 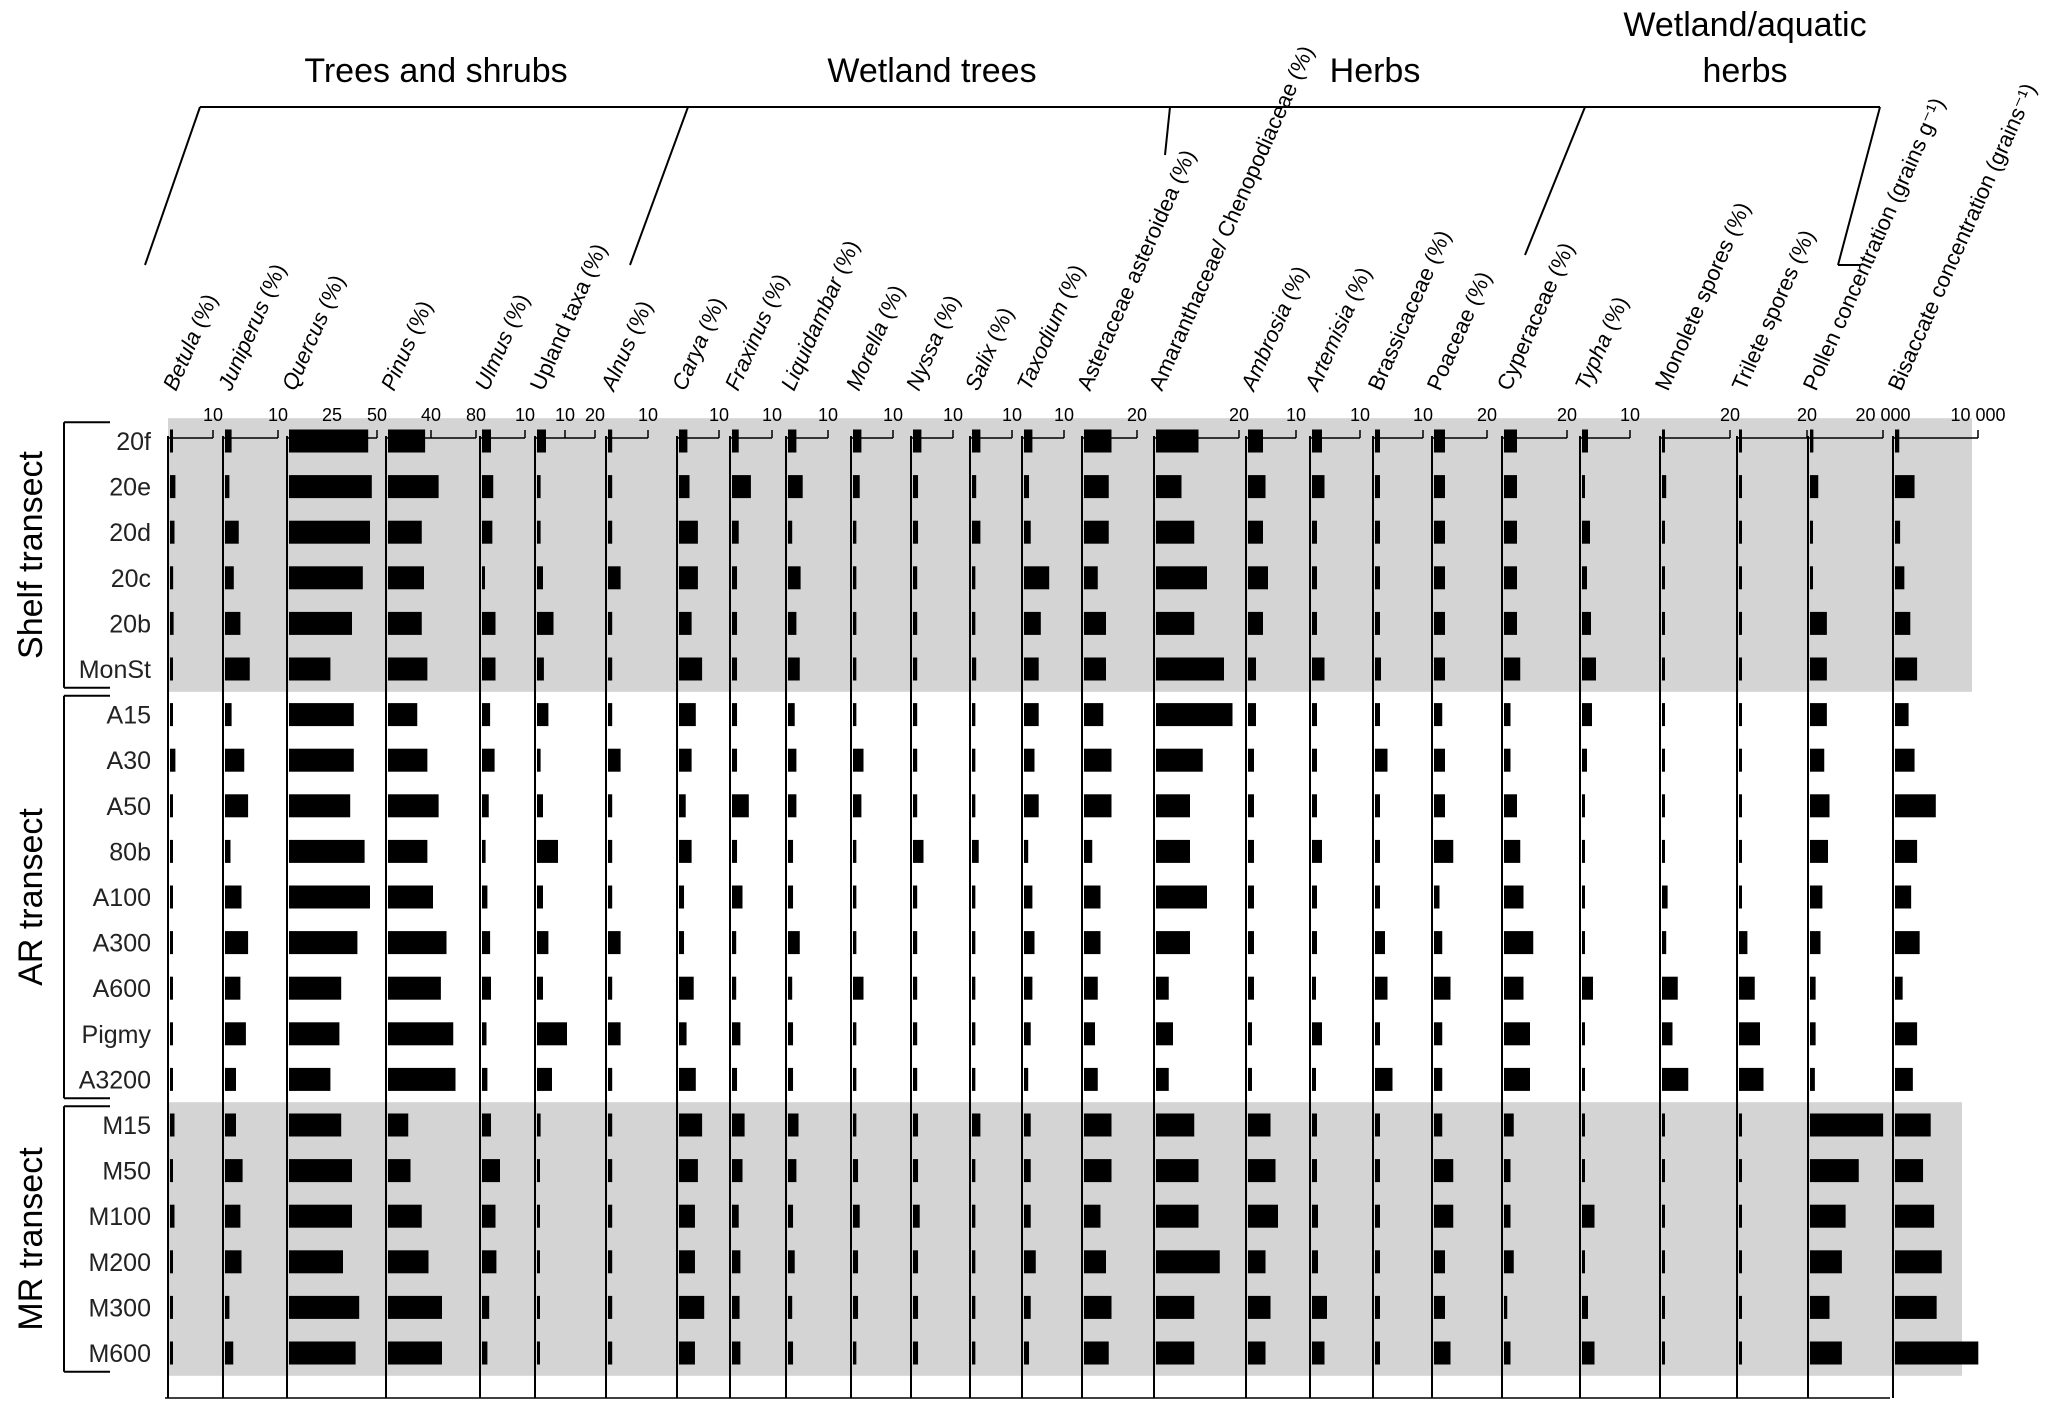 I want to click on column-label: Ulmus (%), so click(x=502, y=342).